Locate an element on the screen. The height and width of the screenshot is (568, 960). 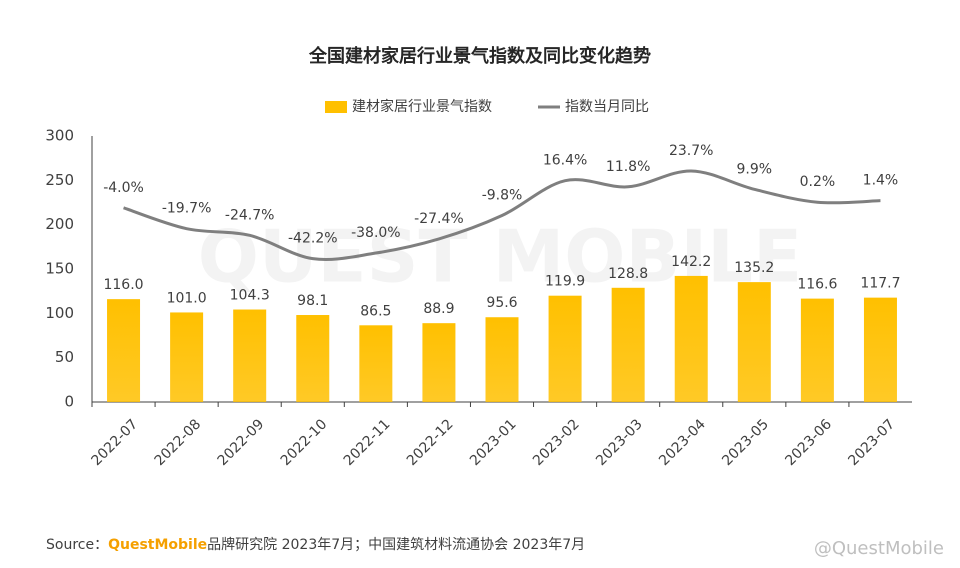
line-label: -24.7% is located at coordinates (250, 215).